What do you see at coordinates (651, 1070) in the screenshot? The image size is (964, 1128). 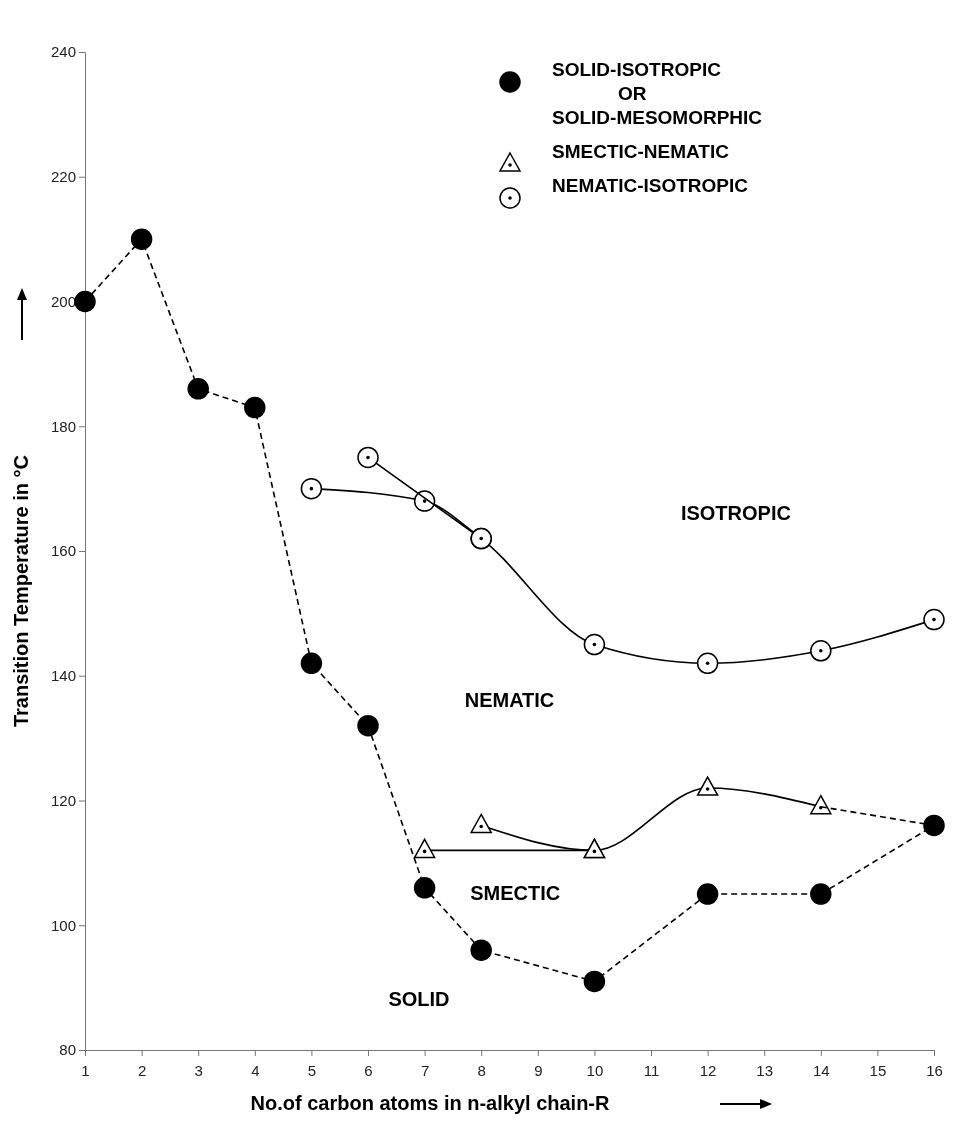 I see `x-tick-label: 11` at bounding box center [651, 1070].